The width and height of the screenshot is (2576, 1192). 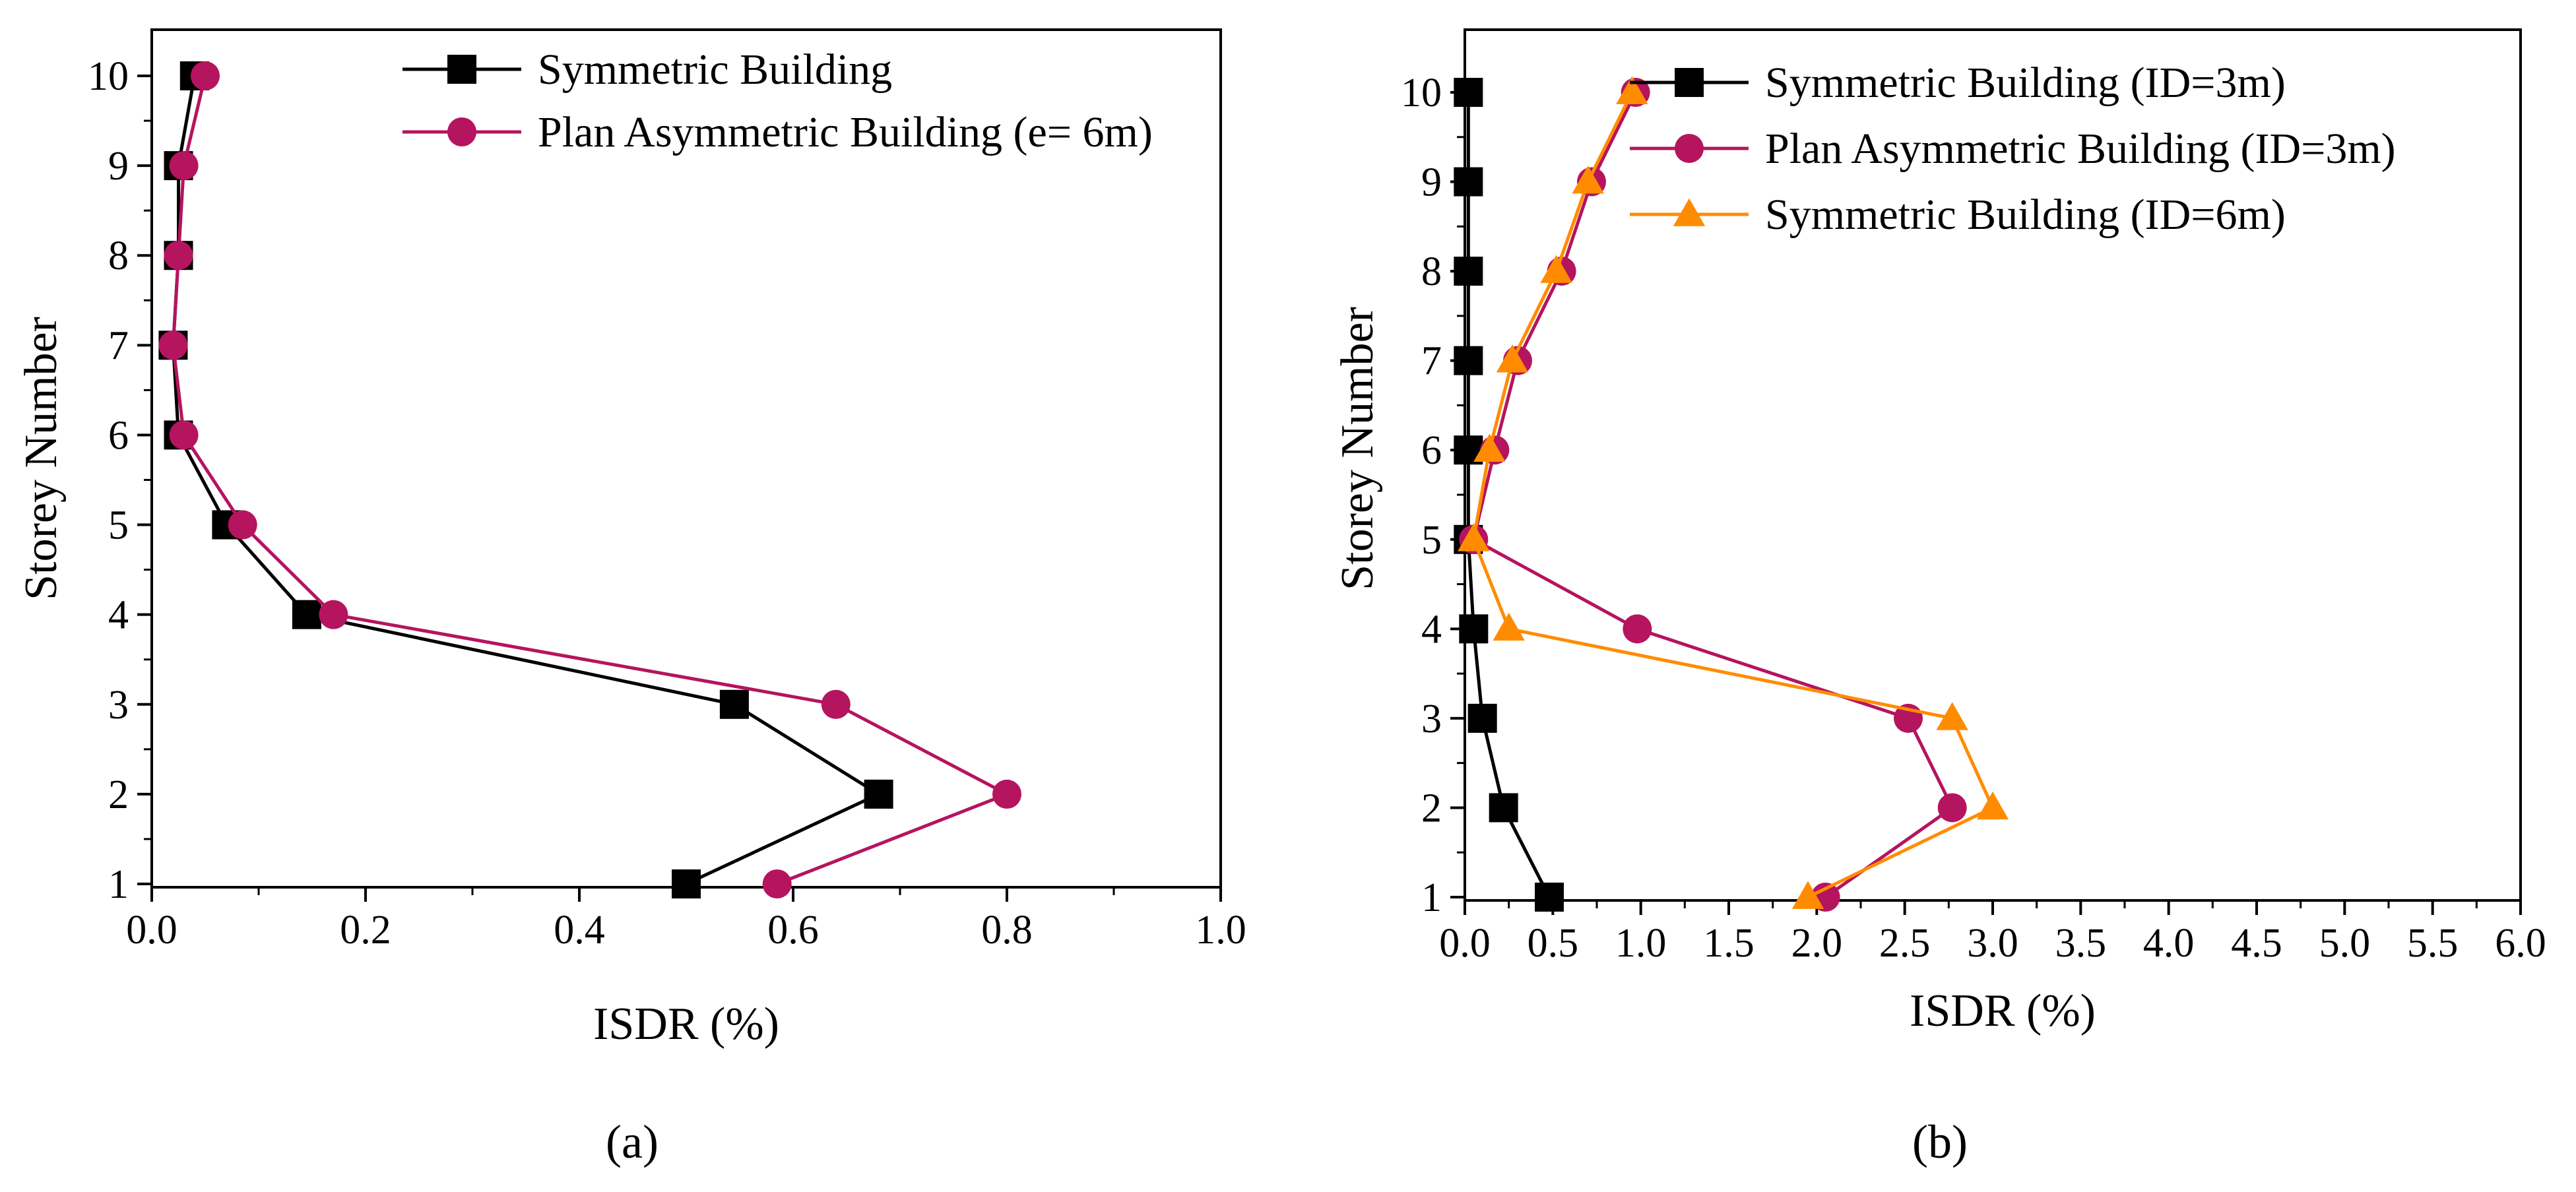 I want to click on panel-a-legend-label: Symmetric Building, so click(x=715, y=70).